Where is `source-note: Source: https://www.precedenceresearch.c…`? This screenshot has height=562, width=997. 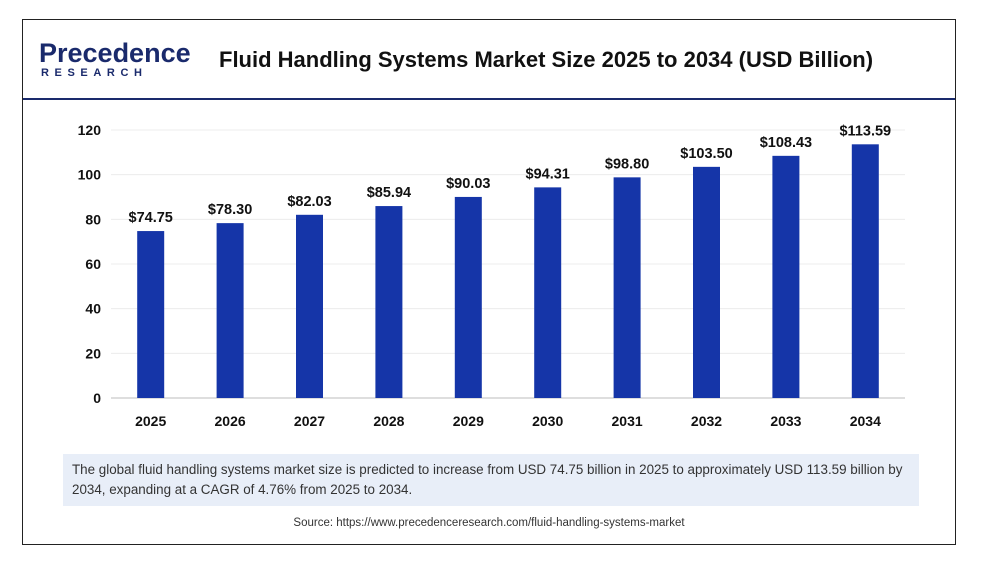
source-note: Source: https://www.precedenceresearch.c… is located at coordinates (489, 523).